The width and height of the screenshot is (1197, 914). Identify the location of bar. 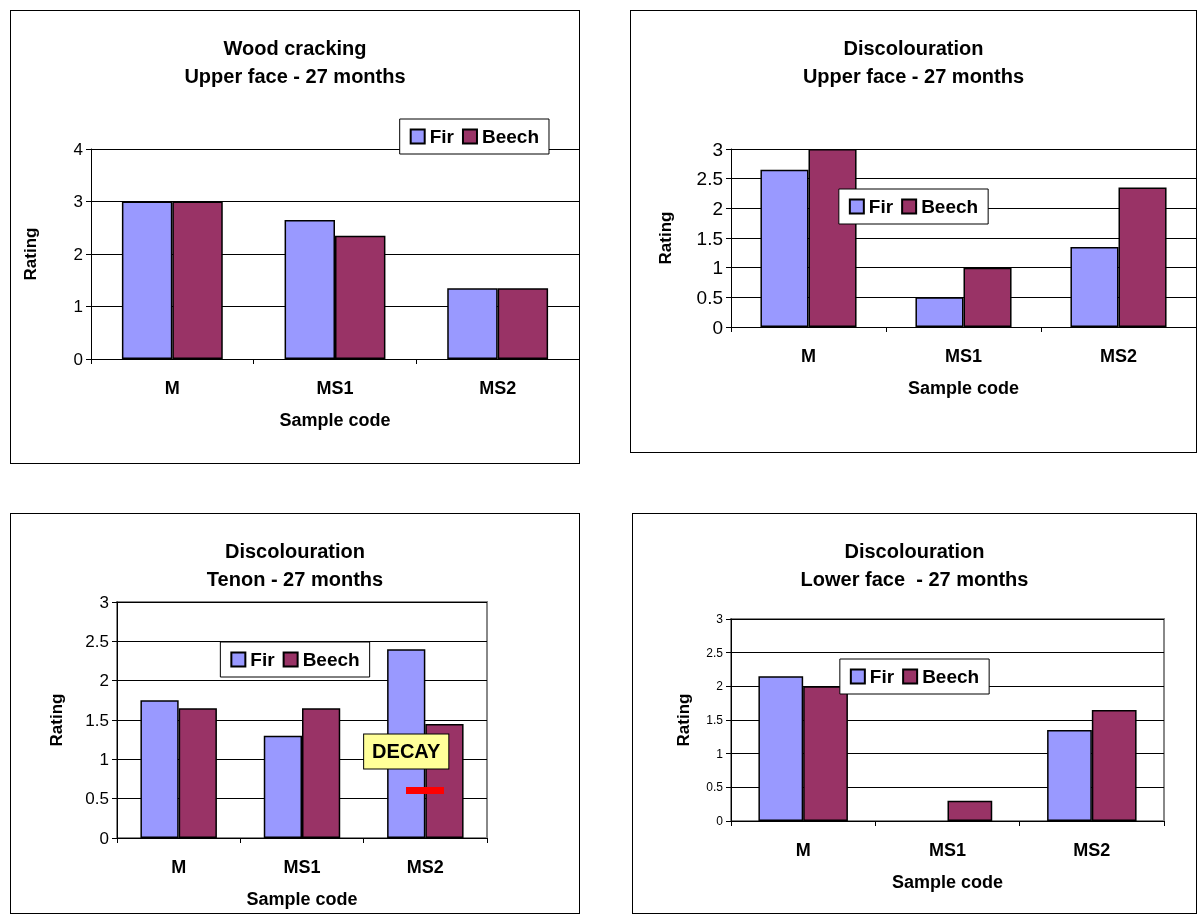
(970, 810).